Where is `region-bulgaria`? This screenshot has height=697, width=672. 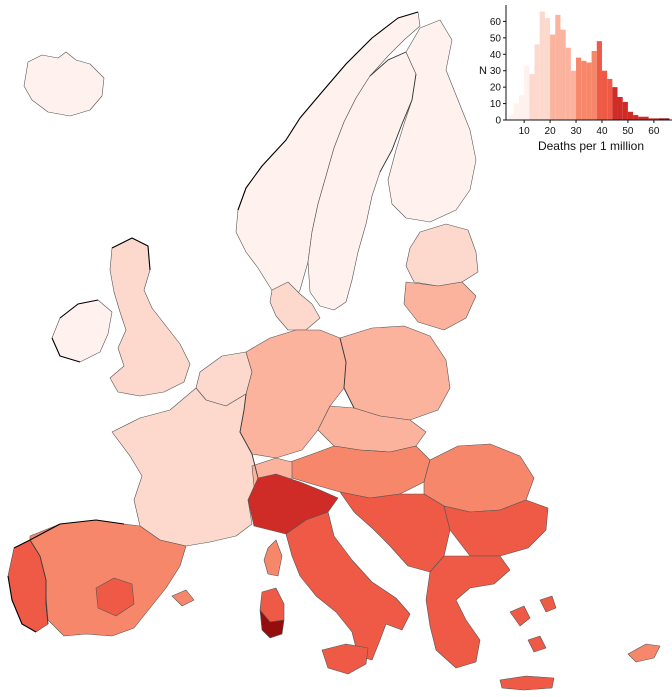 region-bulgaria is located at coordinates (496, 528).